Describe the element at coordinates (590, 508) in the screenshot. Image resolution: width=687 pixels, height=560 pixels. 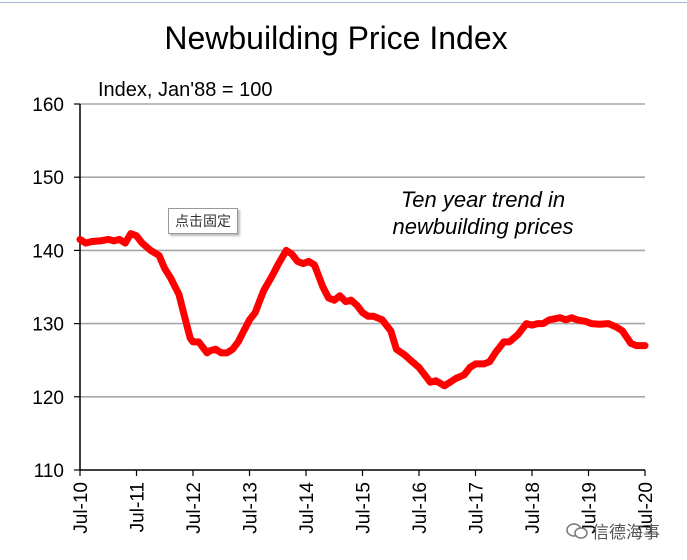
I see `x-tick-label: Jul-19` at that location.